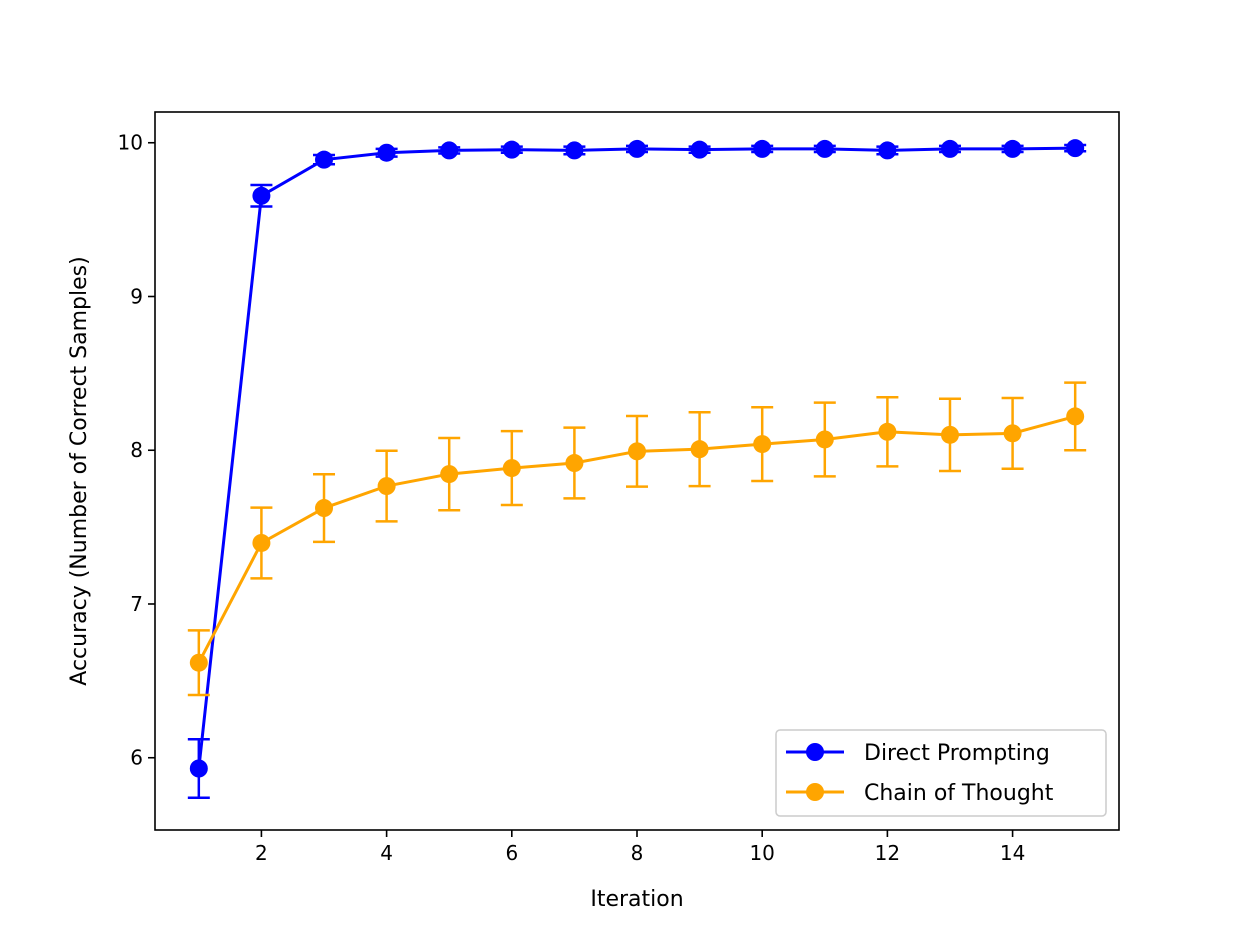 Image resolution: width=1245 pixels, height=934 pixels. What do you see at coordinates (386, 853) in the screenshot?
I see `x-tick-label: 4` at bounding box center [386, 853].